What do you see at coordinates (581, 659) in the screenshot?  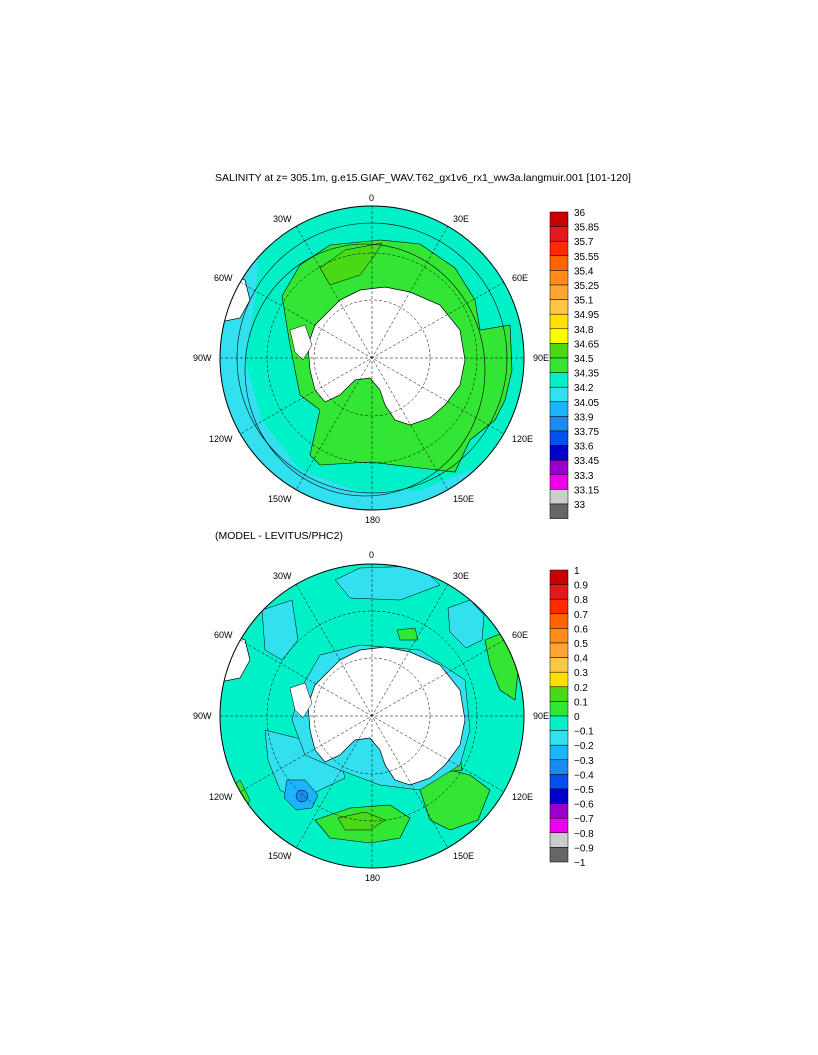 I see `colorbar-tick-label: 0.4` at bounding box center [581, 659].